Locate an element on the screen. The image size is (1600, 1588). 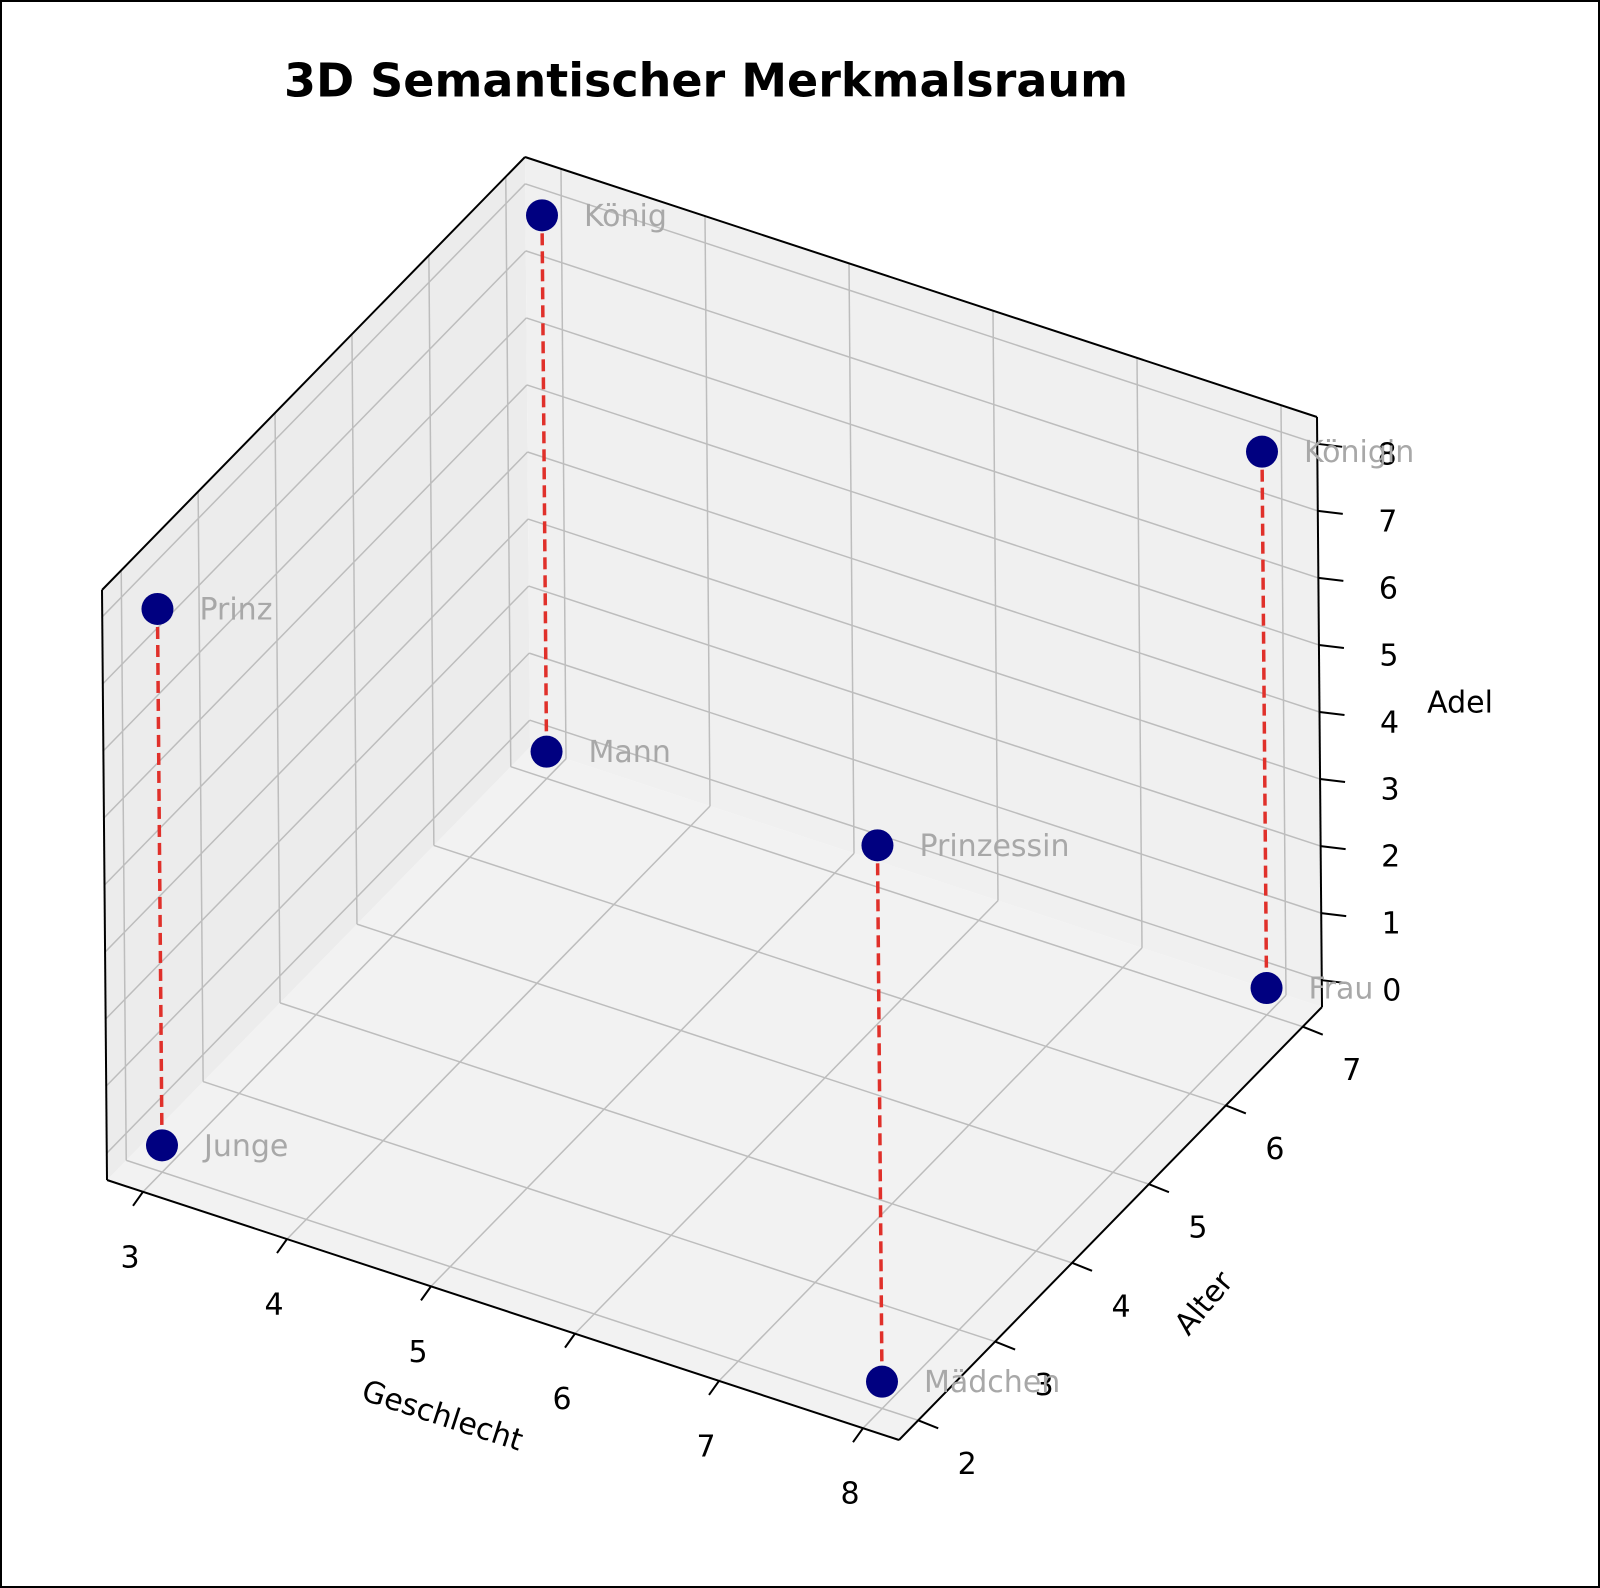
y-tick-label: 3 is located at coordinates (1044, 1385).